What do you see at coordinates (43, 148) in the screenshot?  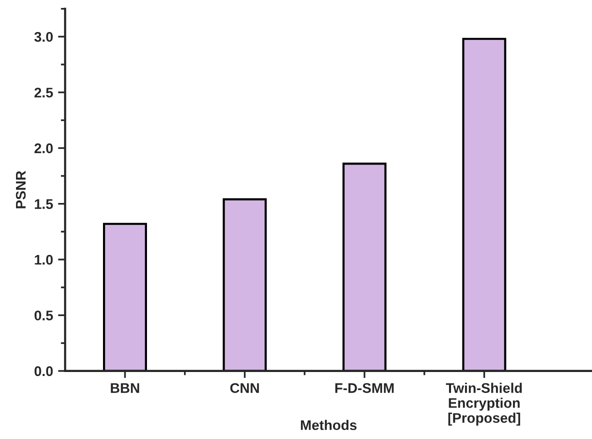 I see `y-tick-label: 2.0` at bounding box center [43, 148].